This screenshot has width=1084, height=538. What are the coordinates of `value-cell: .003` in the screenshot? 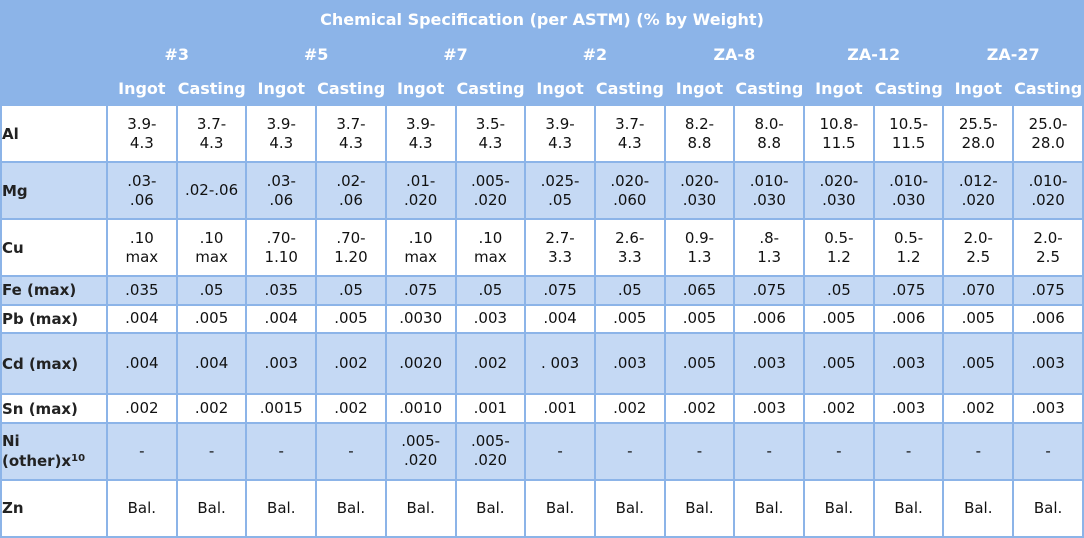 It's located at (490, 319).